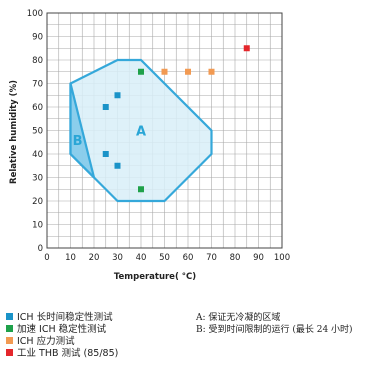  I want to click on legend-item-accelerated-ich: 加速 ICH 稳定性测试, so click(56, 330).